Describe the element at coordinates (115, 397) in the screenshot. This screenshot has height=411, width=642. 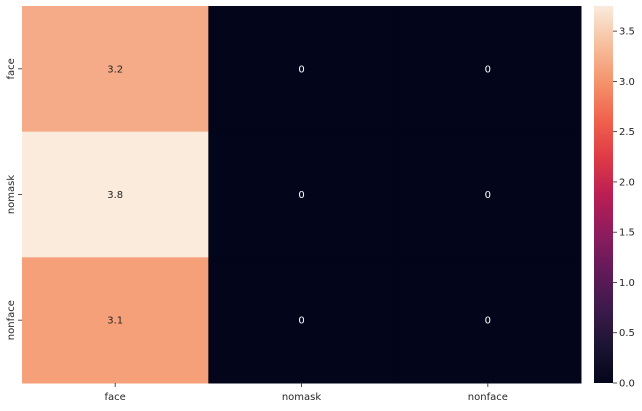
I see `x-tick-label-face: face` at that location.